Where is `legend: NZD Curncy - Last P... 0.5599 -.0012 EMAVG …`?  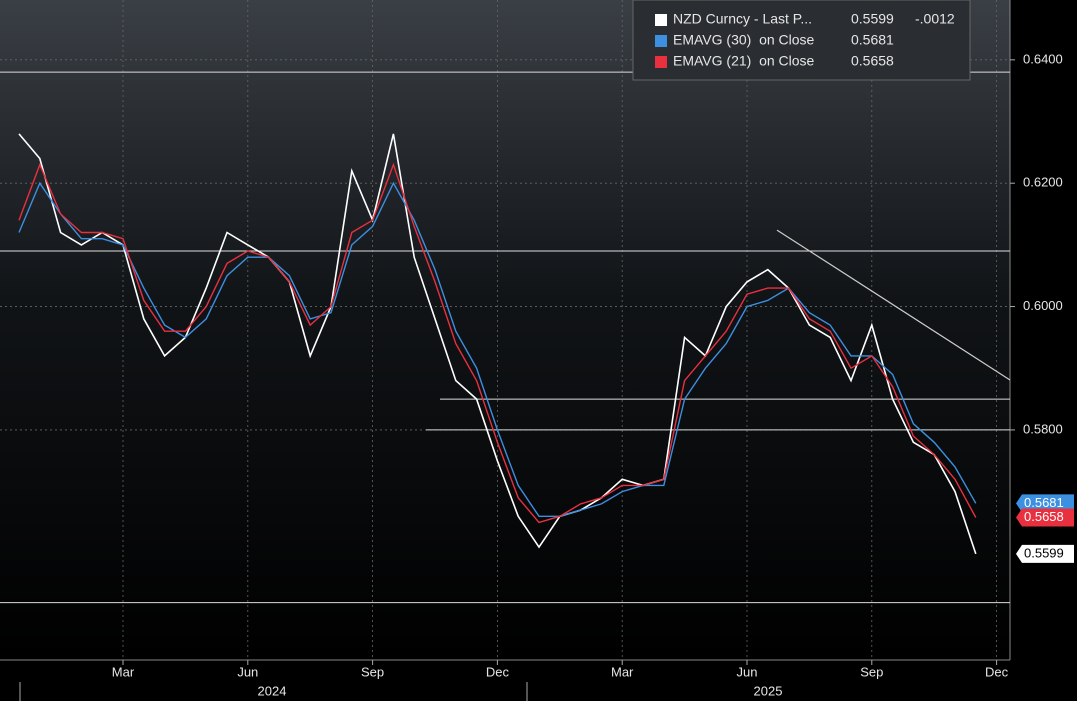 legend: NZD Curncy - Last P... 0.5599 -.0012 EMAVG … is located at coordinates (801, 40).